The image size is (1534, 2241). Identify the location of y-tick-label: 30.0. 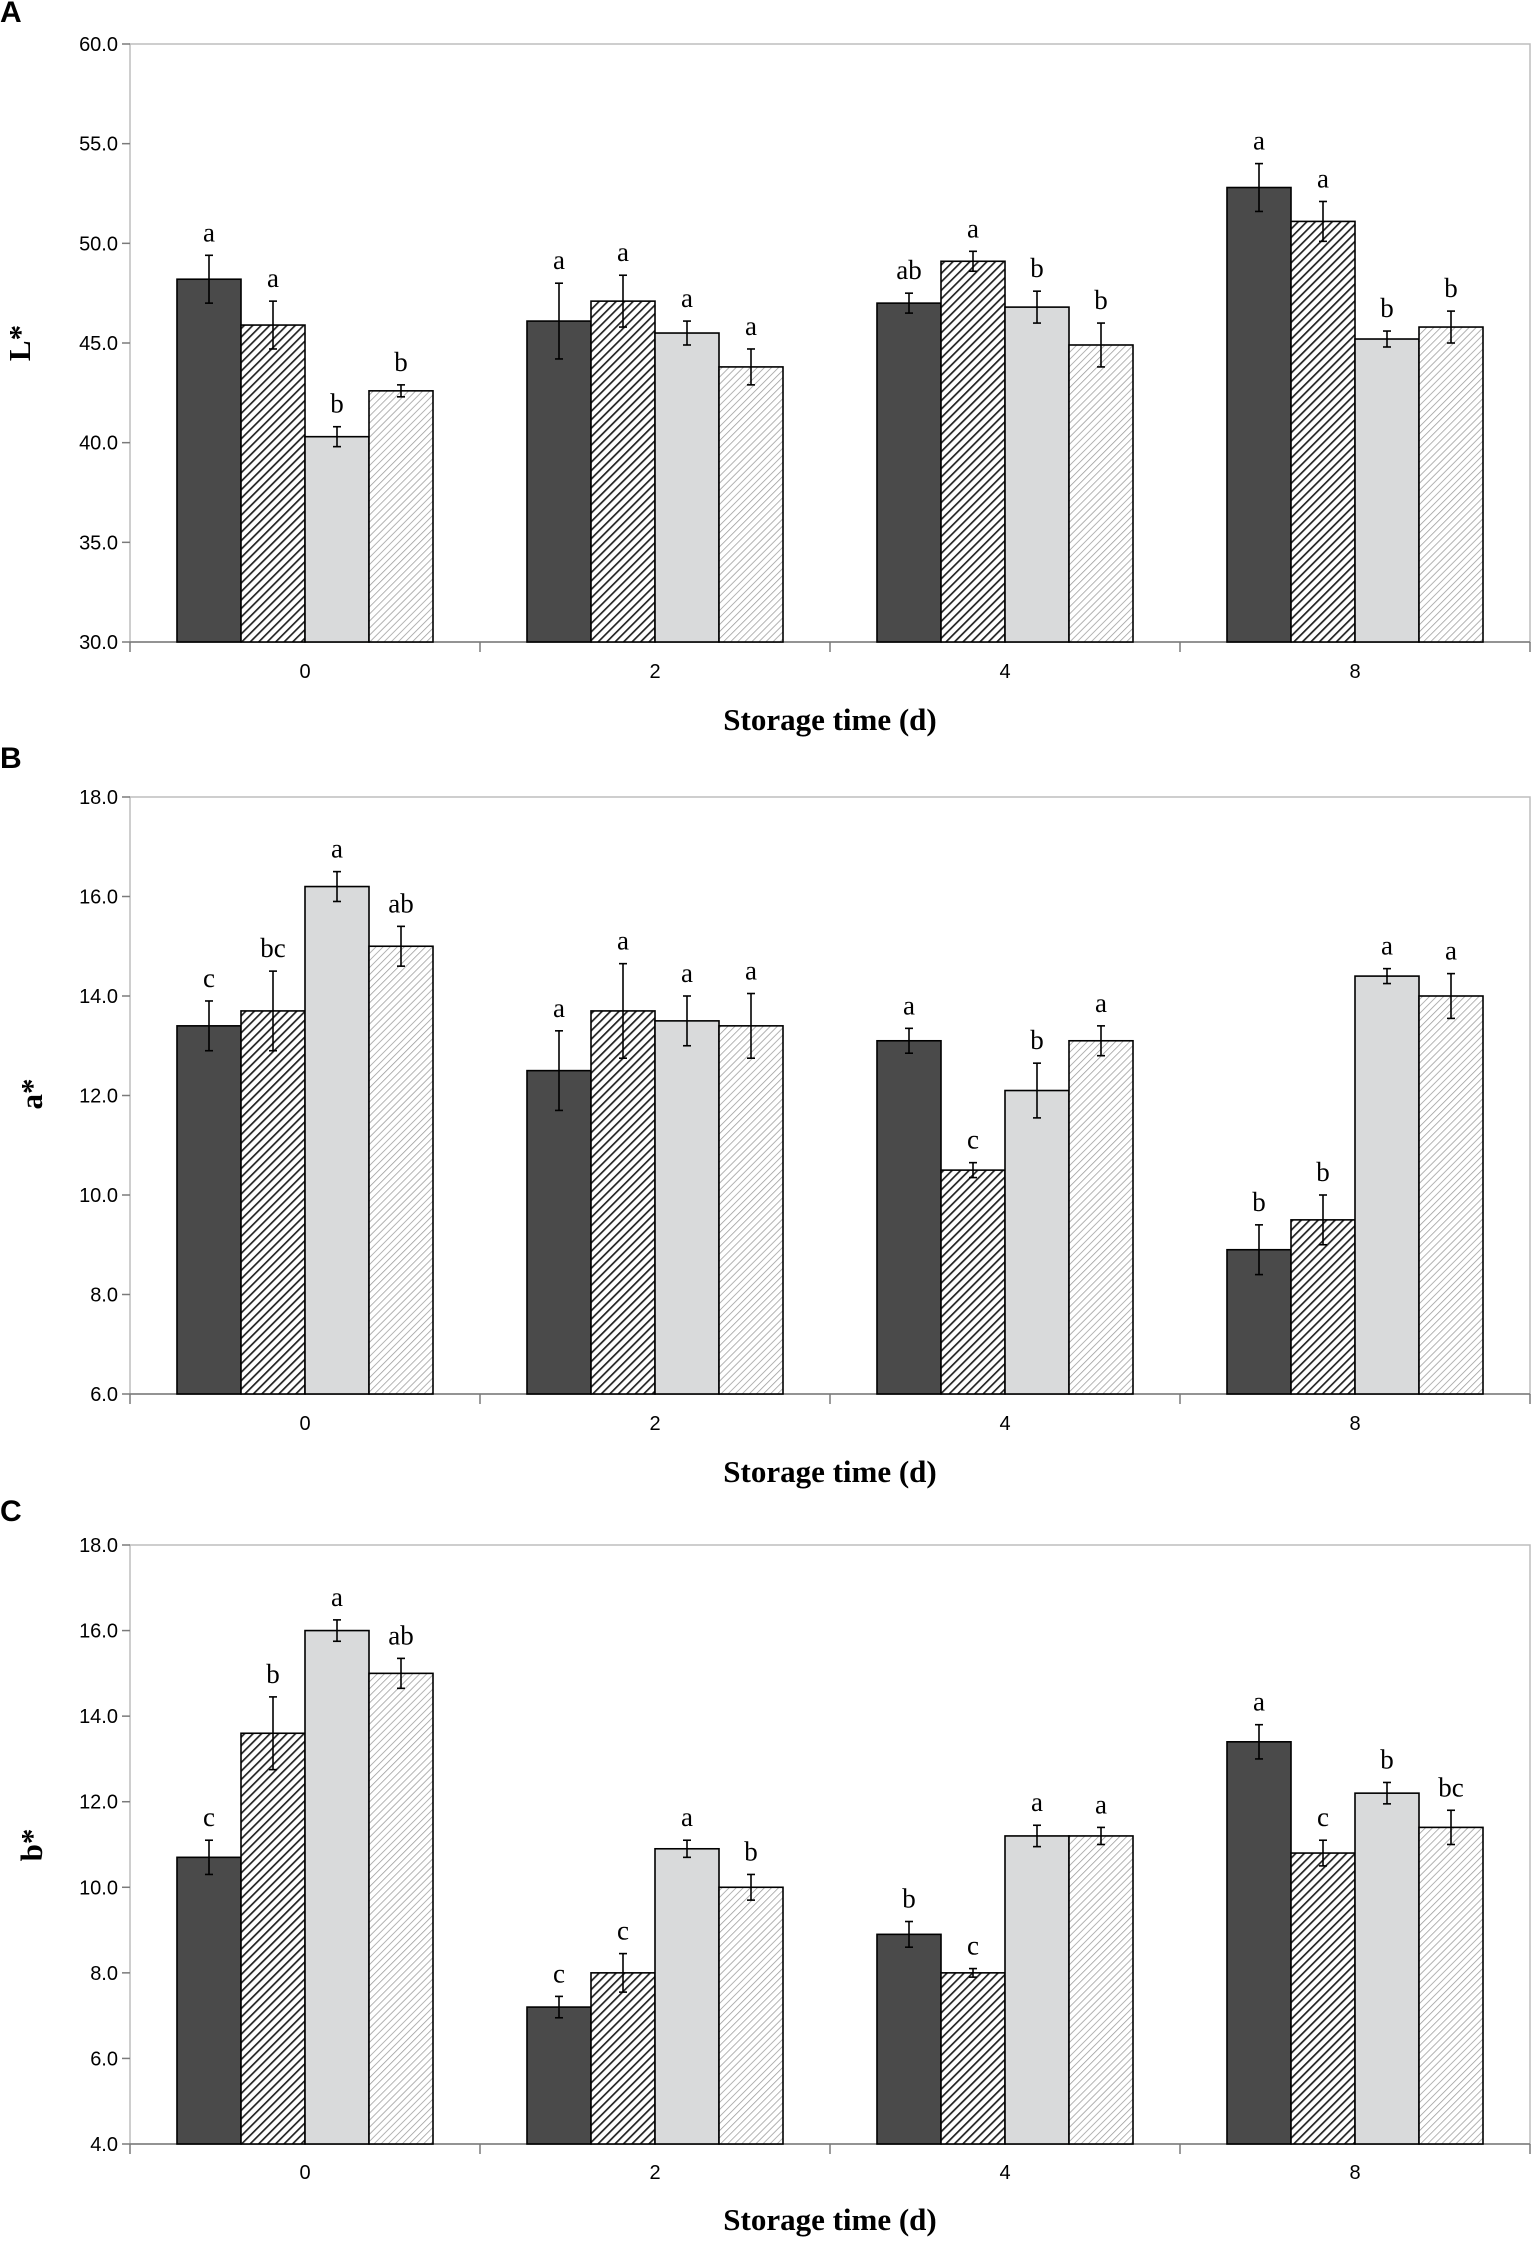
(98, 643).